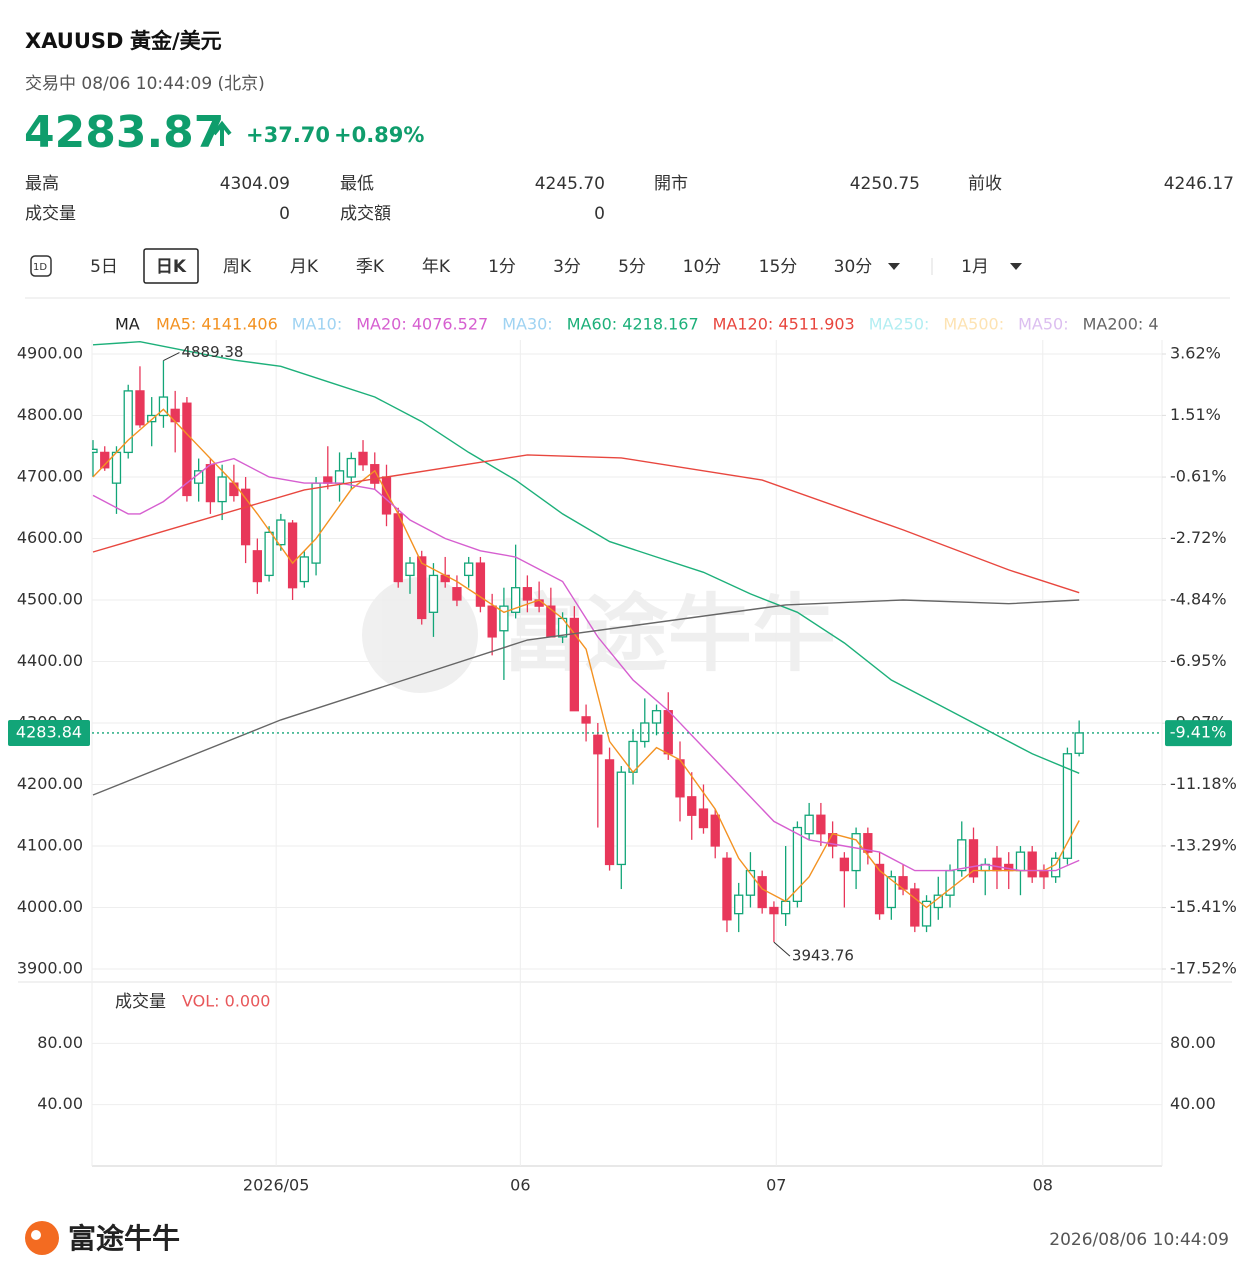  What do you see at coordinates (1121, 324) in the screenshot?
I see `legend-entry: MA200: 4` at bounding box center [1121, 324].